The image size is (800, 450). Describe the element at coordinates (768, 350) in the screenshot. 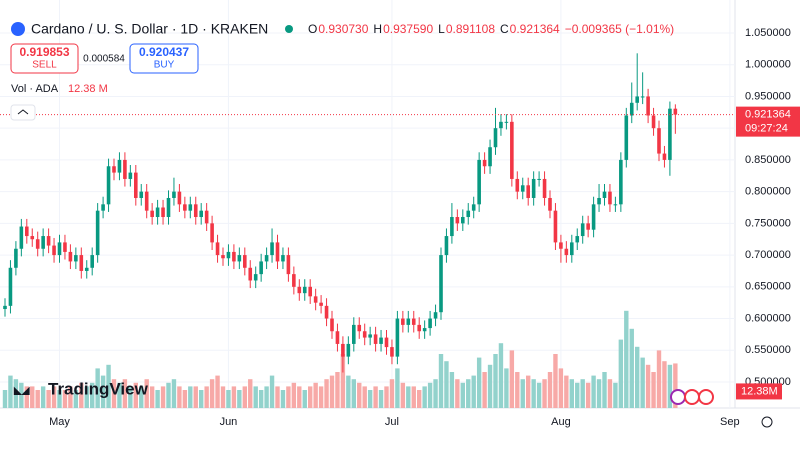

I see `y-tick-label: 0.550000` at that location.